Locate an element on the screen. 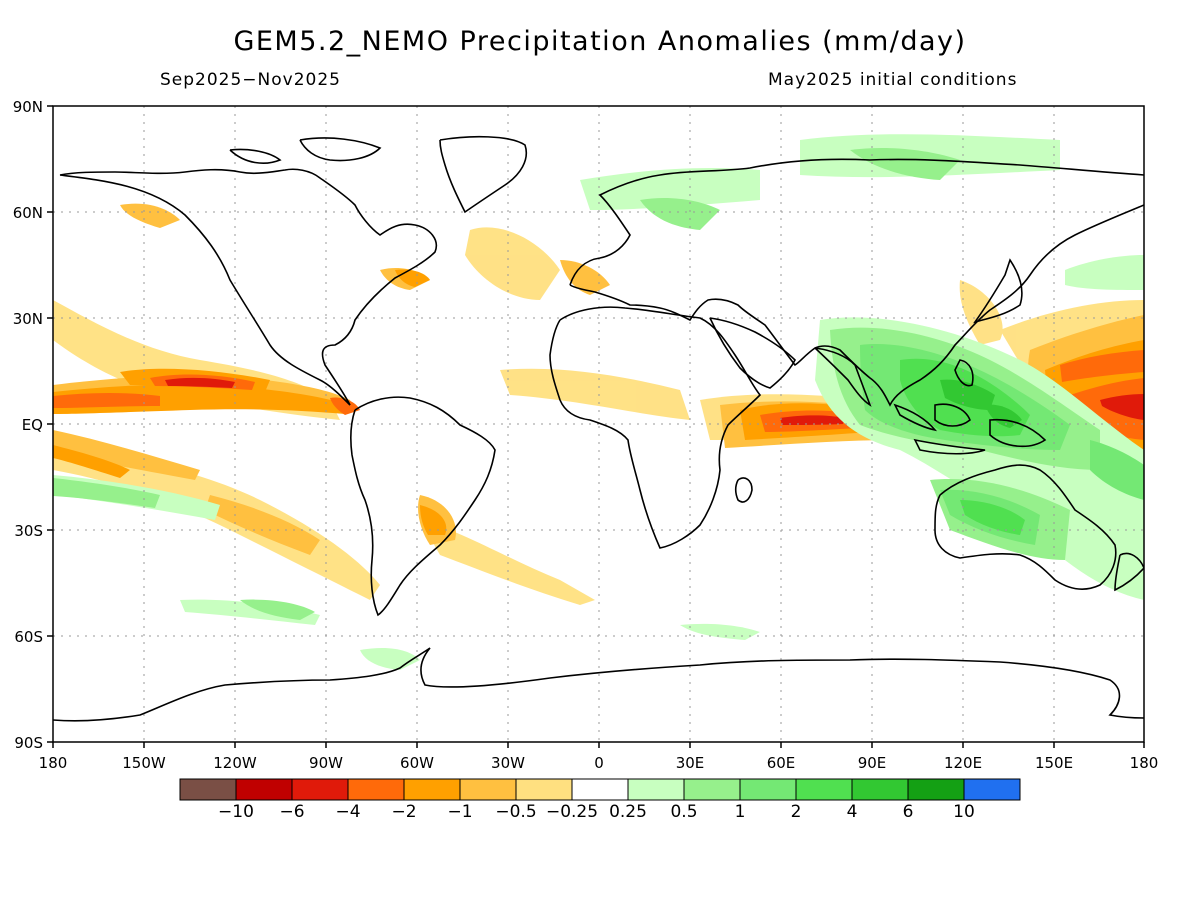 The width and height of the screenshot is (1200, 900). lon-label: 0 is located at coordinates (599, 763).